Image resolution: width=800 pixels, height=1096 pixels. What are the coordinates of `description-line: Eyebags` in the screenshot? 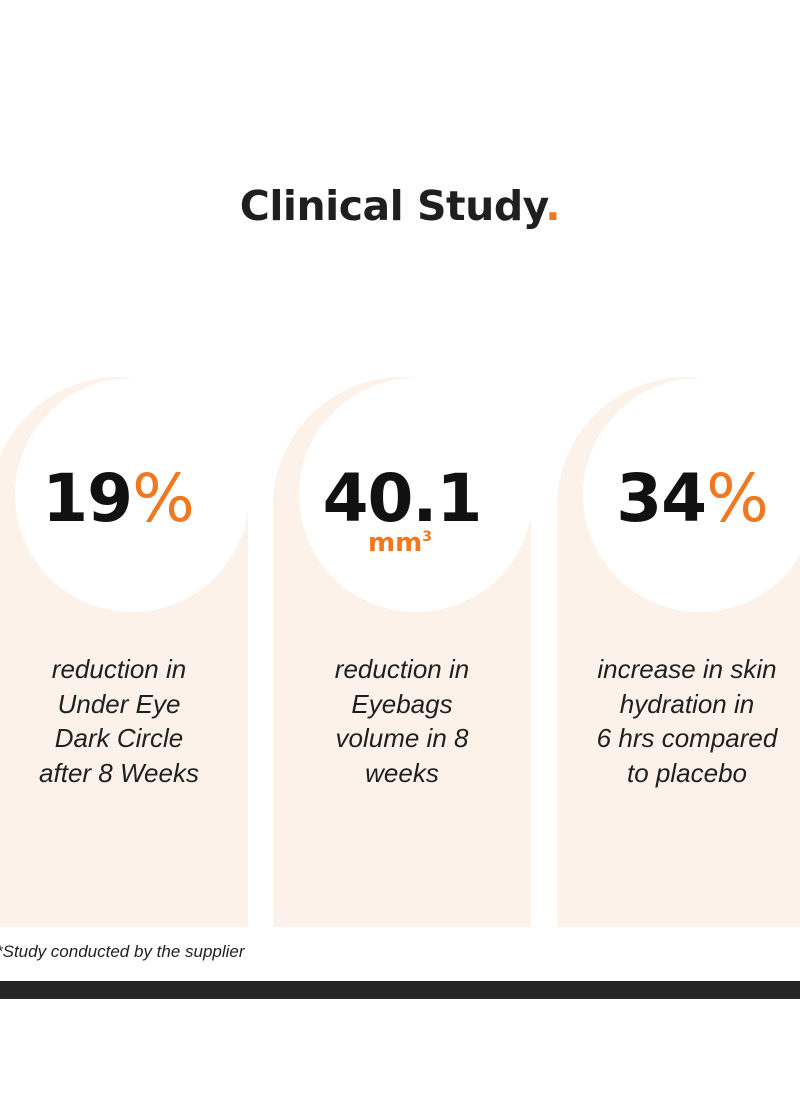 It's located at (402, 703).